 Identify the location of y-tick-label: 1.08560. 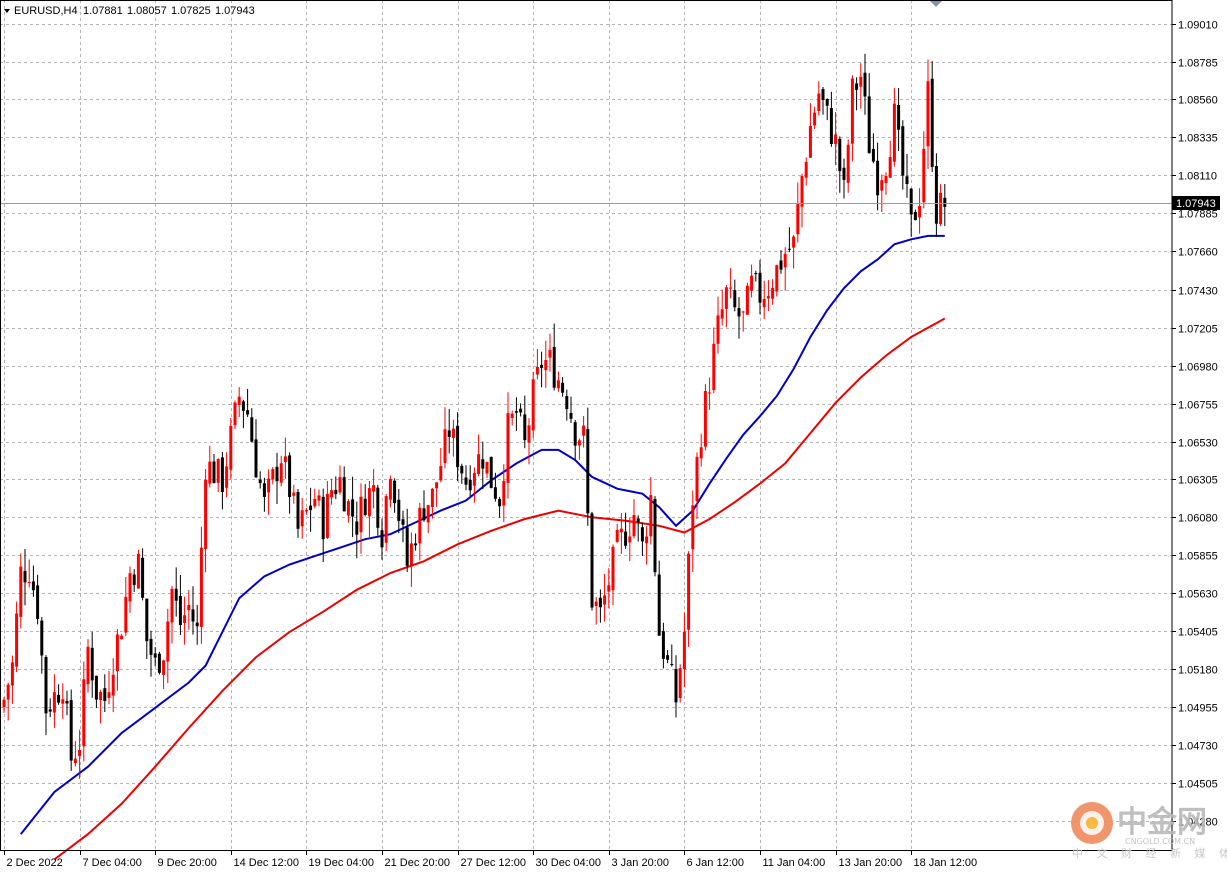
(1198, 101).